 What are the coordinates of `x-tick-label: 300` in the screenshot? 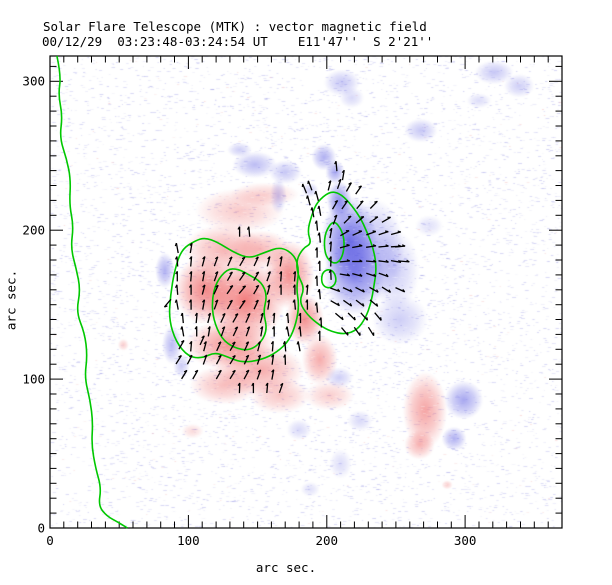 It's located at (465, 540).